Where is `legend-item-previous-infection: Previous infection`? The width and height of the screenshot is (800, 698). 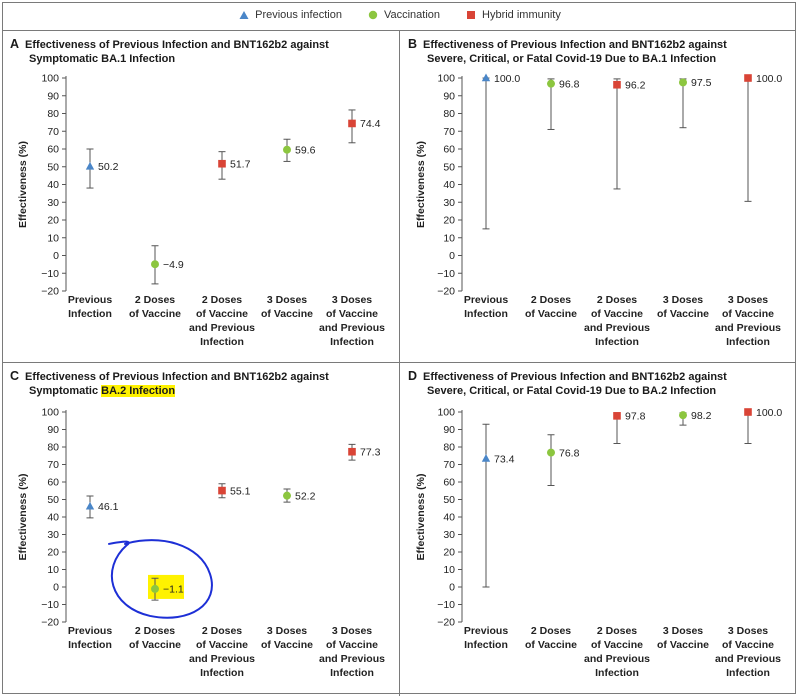
legend-item-previous-infection: Previous infection is located at coordinates (290, 15).